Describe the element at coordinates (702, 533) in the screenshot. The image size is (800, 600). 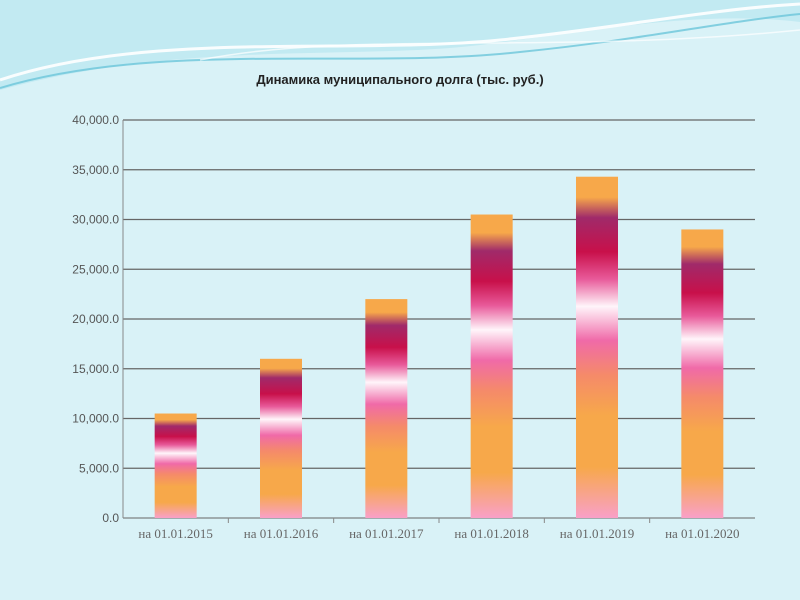
I see `x-tick-label: на 01.01.2020` at that location.